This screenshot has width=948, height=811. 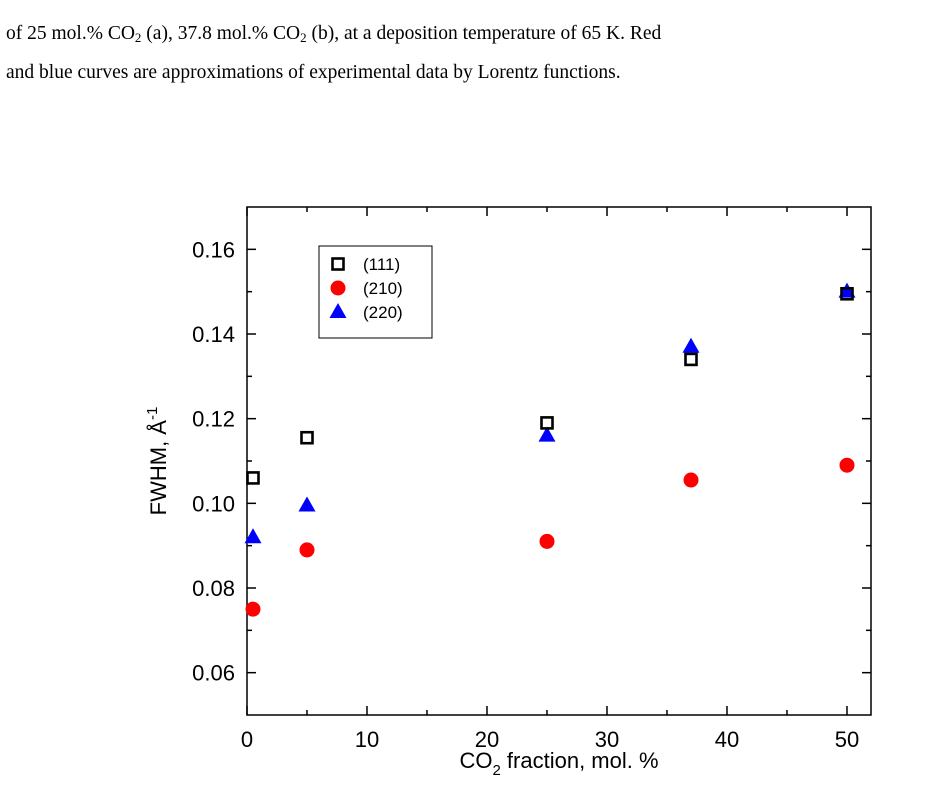 What do you see at coordinates (383, 312) in the screenshot?
I see `legend-label: (220)` at bounding box center [383, 312].